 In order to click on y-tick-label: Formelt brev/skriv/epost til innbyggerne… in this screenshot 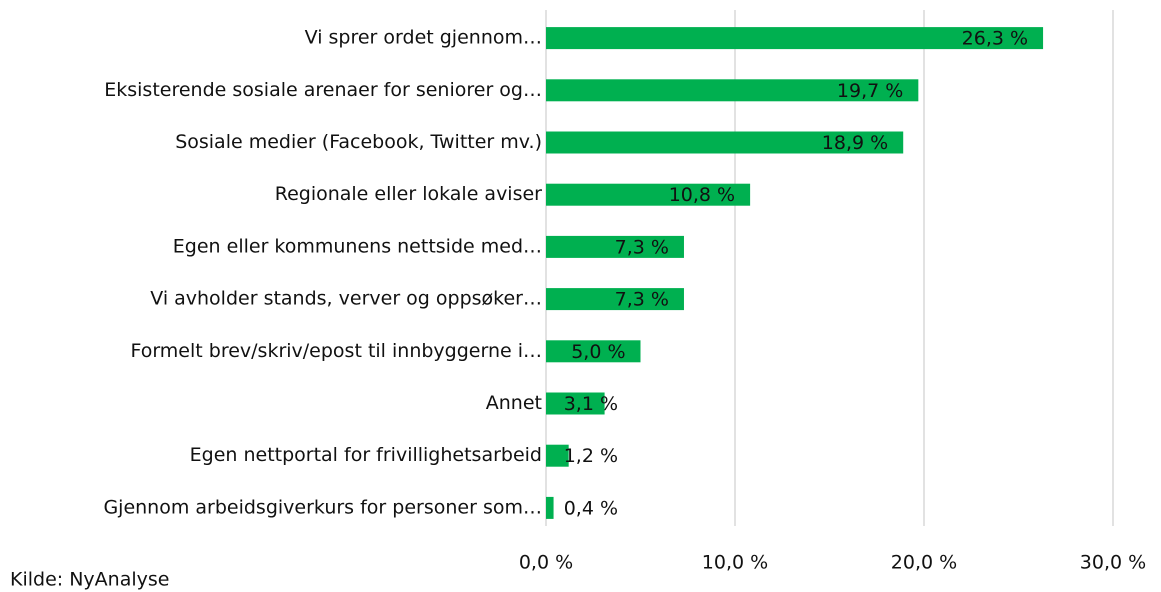, I will do `click(336, 351)`.